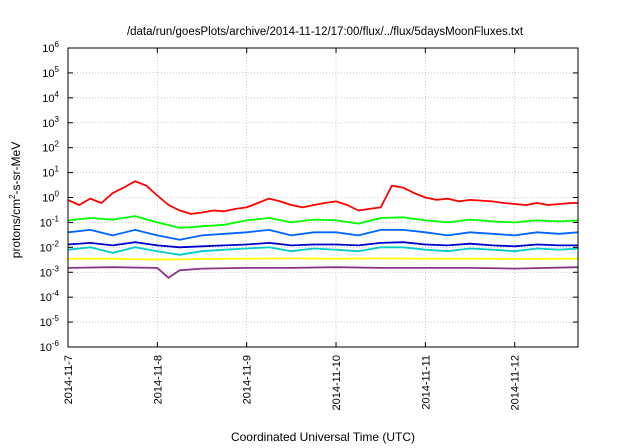 The width and height of the screenshot is (640, 448). What do you see at coordinates (248, 379) in the screenshot?
I see `x-tick-label: 2014-11-9` at bounding box center [248, 379].